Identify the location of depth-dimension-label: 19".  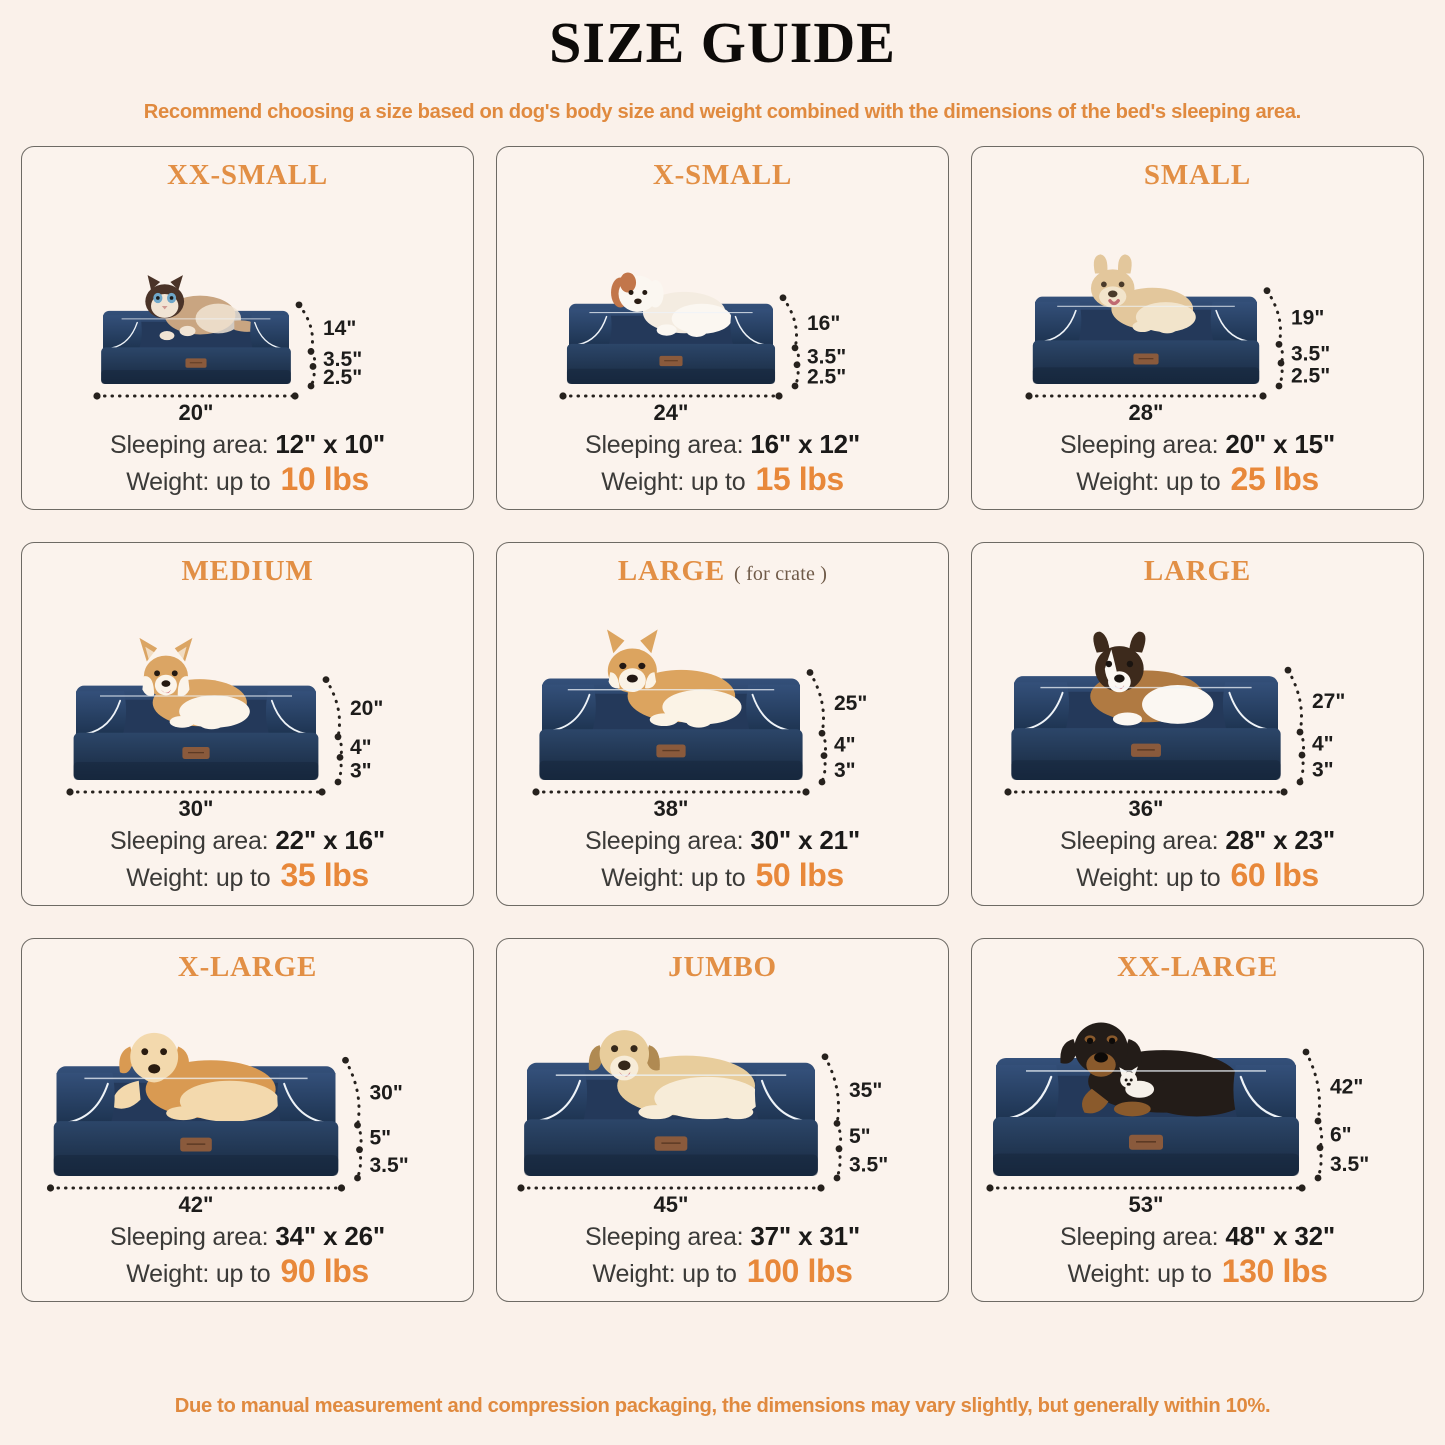
(1307, 317).